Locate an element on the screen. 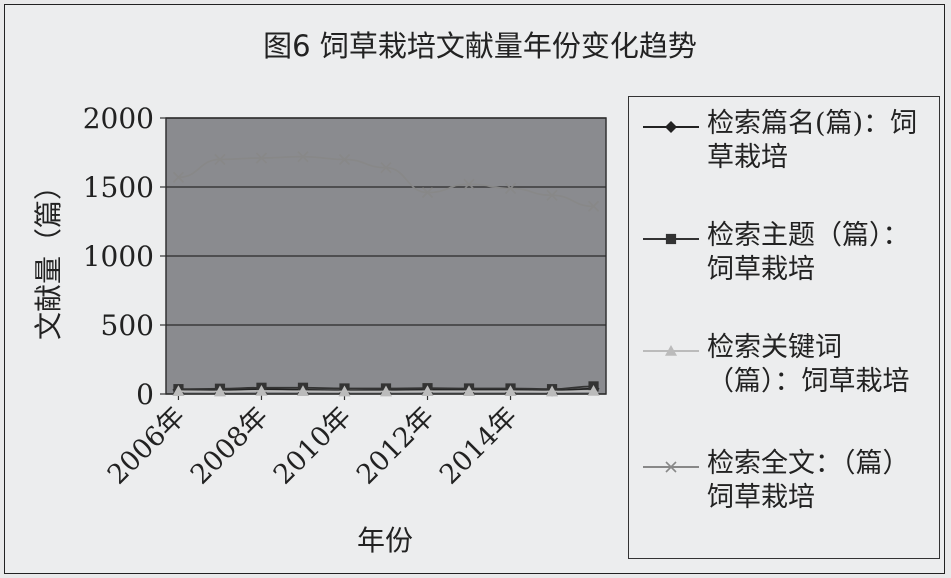  legend-label: 检索关键词（篇）：饲草栽培 is located at coordinates (808, 364).